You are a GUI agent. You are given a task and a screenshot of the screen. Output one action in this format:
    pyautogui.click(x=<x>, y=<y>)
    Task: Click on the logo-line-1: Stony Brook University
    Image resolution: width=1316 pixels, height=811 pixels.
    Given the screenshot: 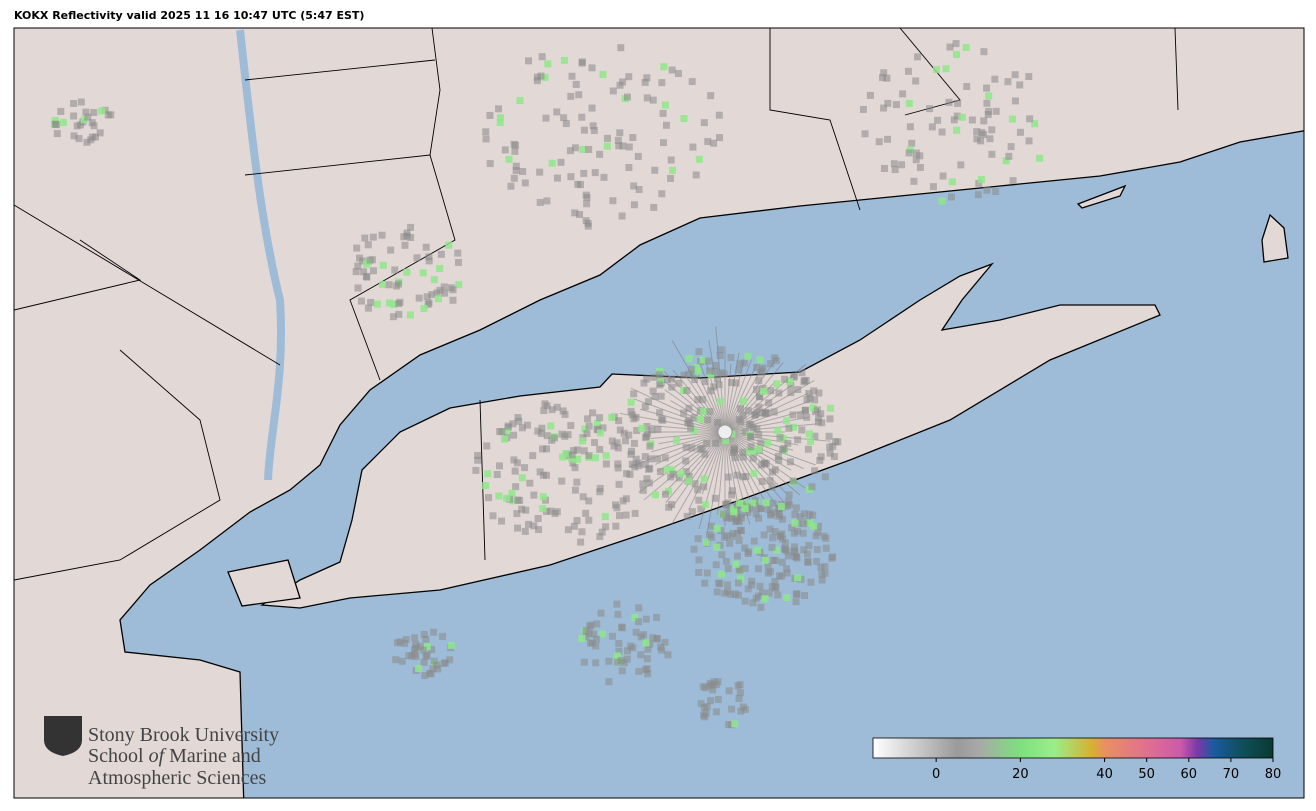 What is the action you would take?
    pyautogui.click(x=183, y=735)
    